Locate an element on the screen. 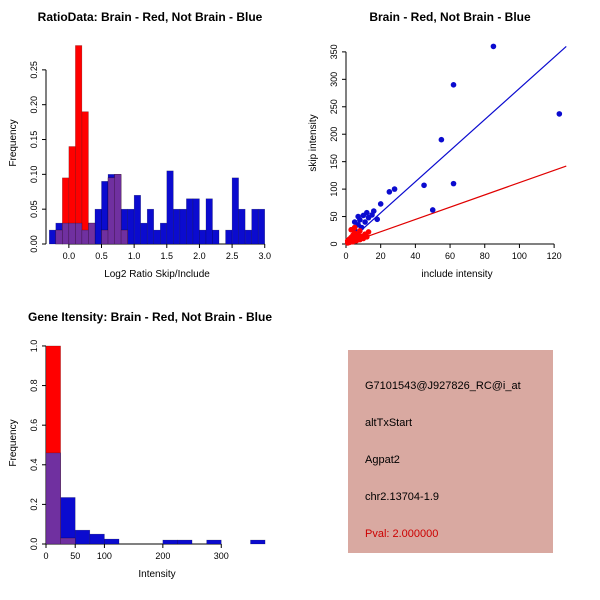  svg-text: 0.2 is located at coordinates (34, 504).